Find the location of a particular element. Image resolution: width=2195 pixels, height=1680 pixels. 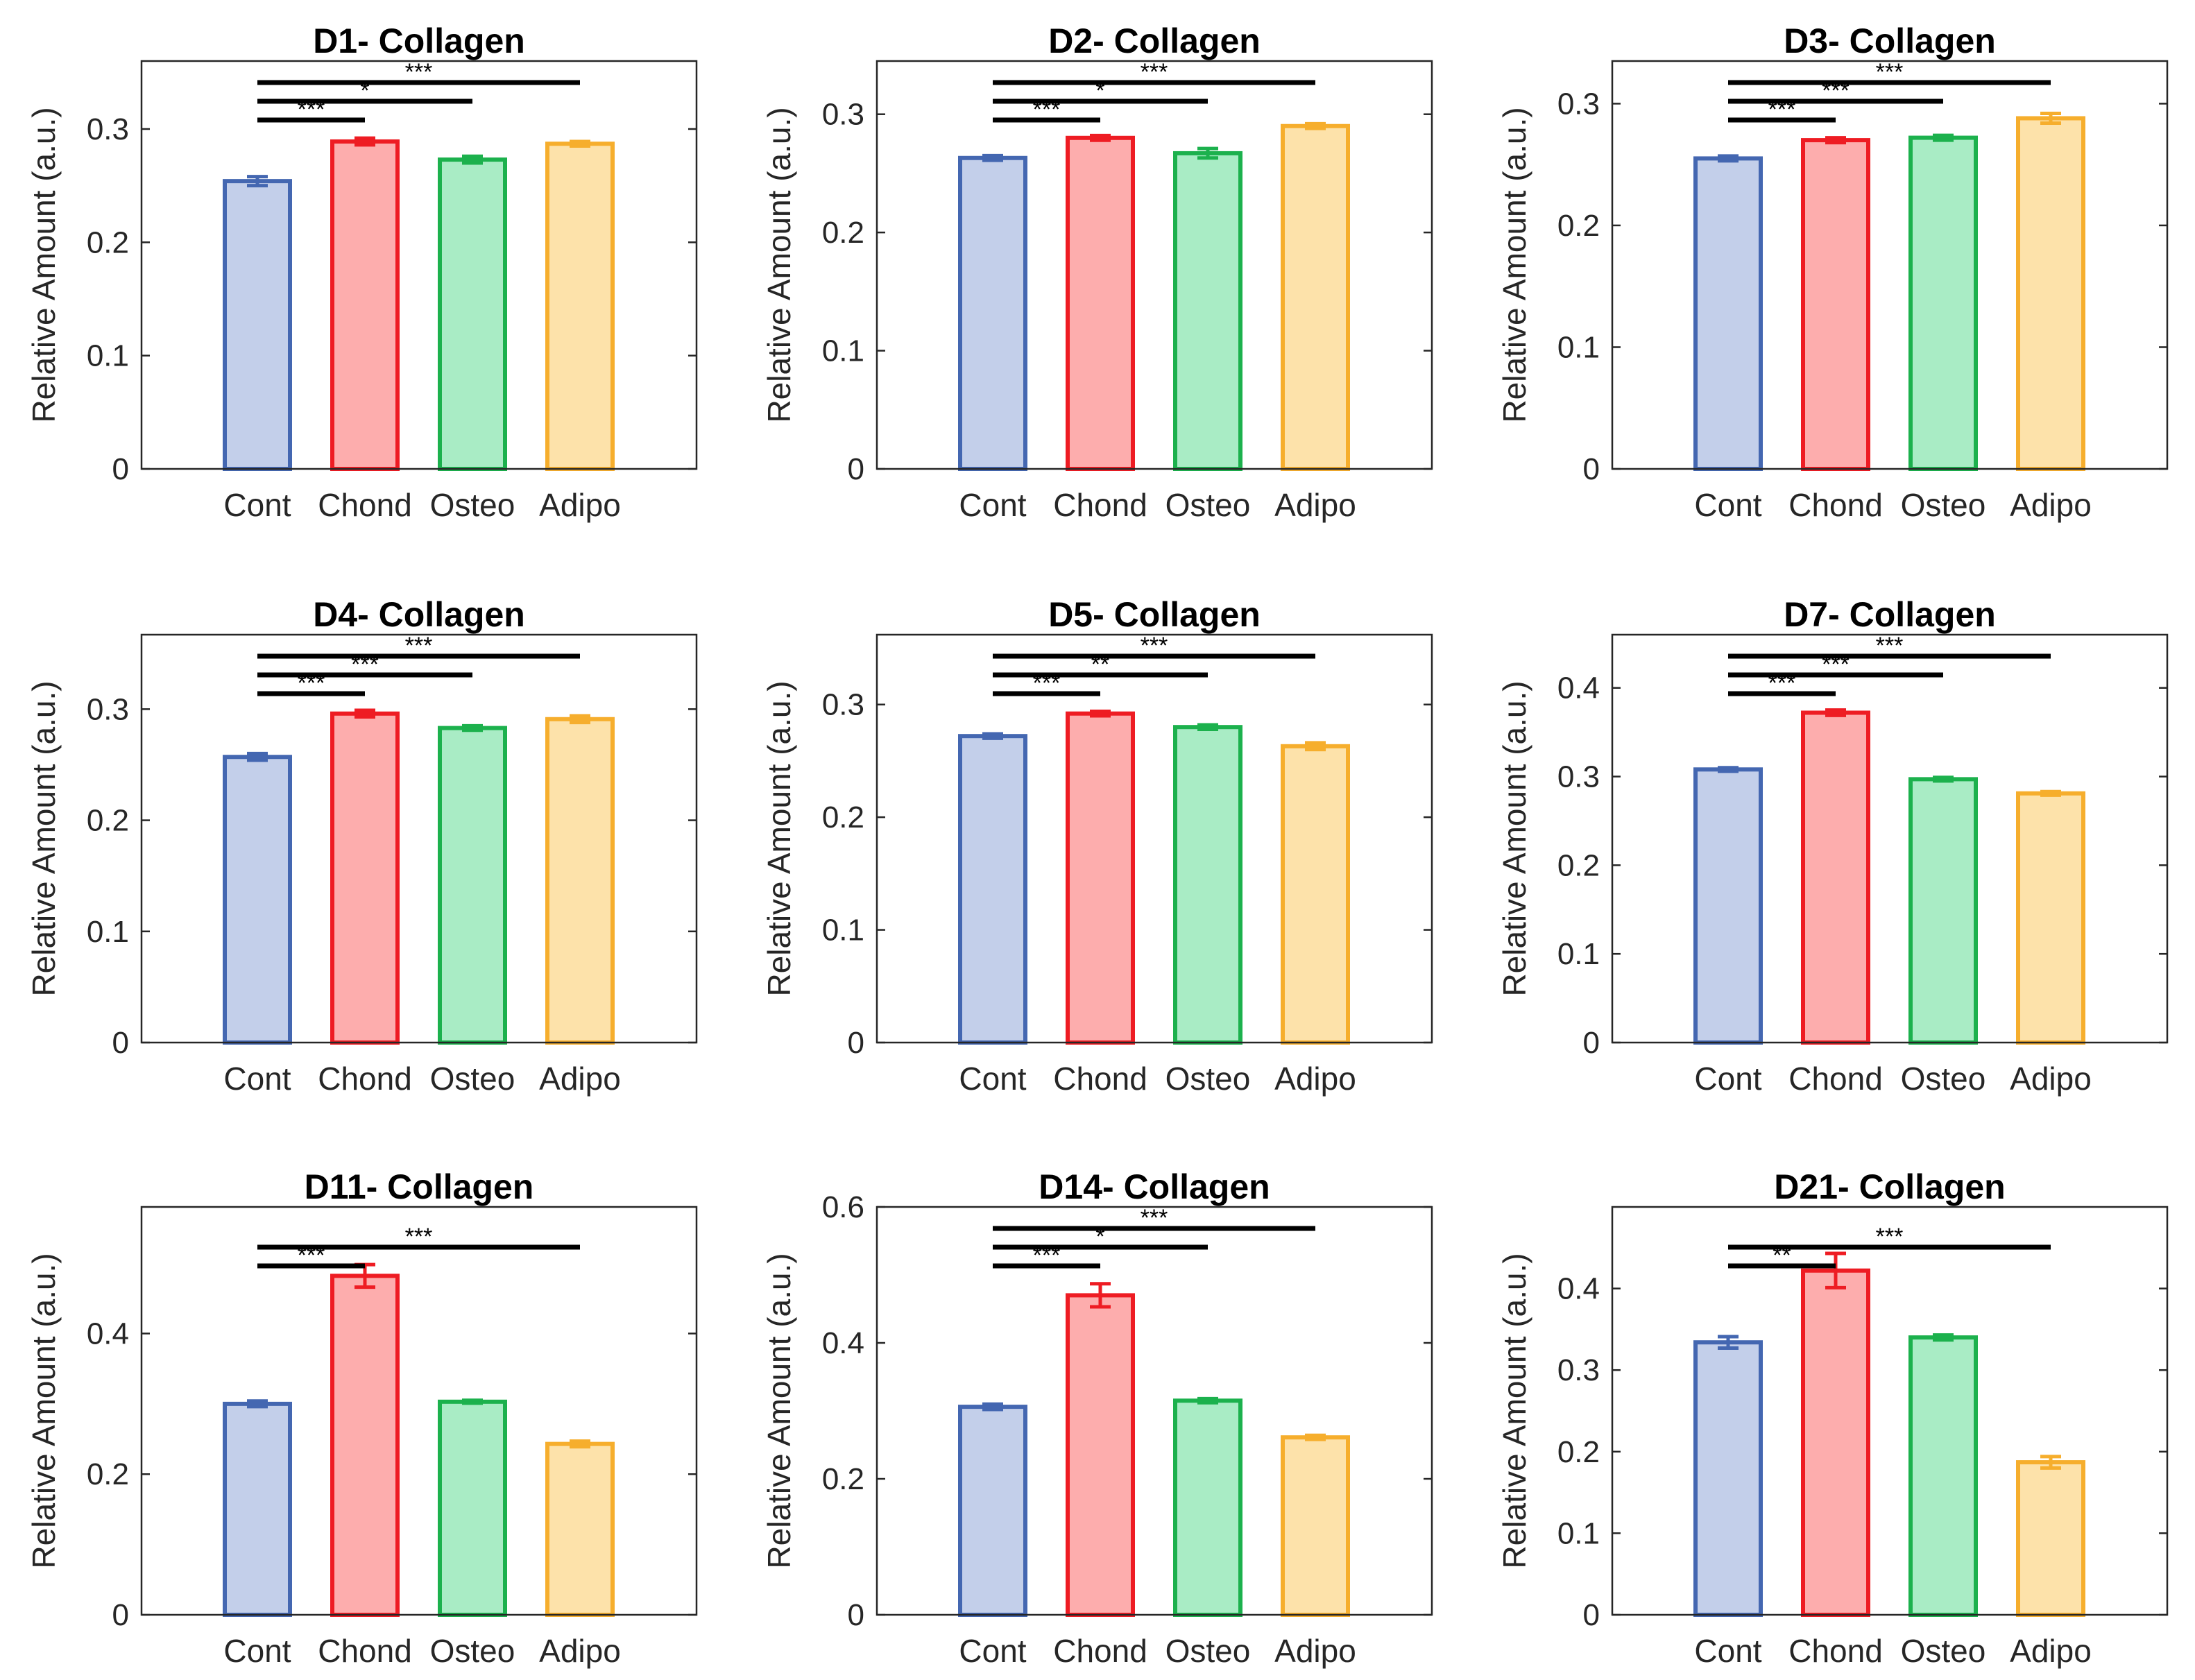

chart-title: D2- Collagen is located at coordinates (1154, 41).